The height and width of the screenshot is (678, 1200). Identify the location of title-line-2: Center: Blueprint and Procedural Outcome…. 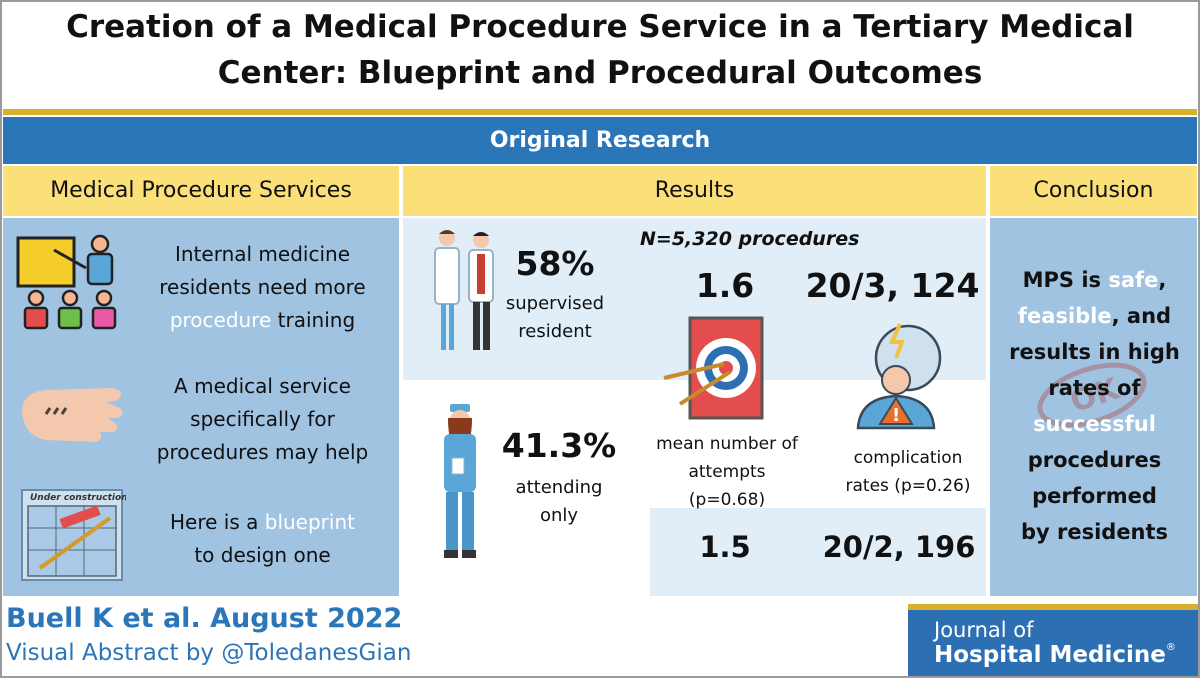
(600, 73).